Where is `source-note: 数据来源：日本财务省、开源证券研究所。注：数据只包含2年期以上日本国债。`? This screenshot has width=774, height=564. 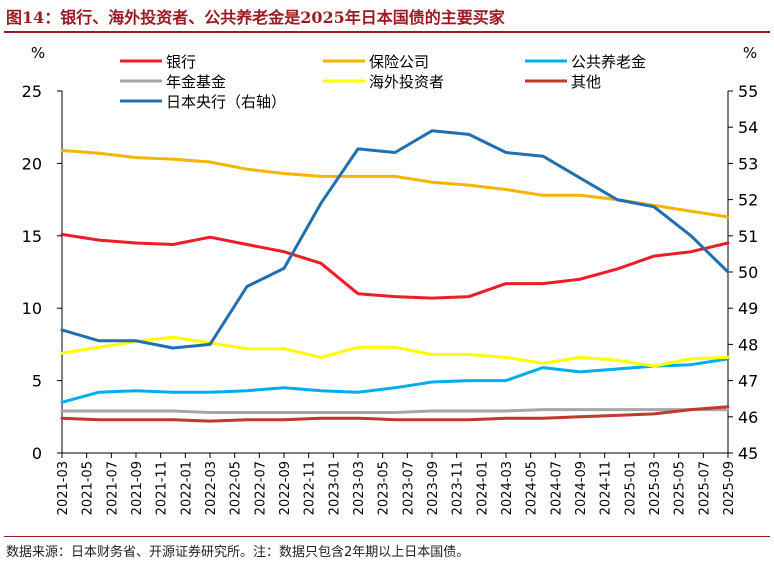 source-note: 数据来源：日本财务省、开源证券研究所。注：数据只包含2年期以上日本国债。 is located at coordinates (238, 552).